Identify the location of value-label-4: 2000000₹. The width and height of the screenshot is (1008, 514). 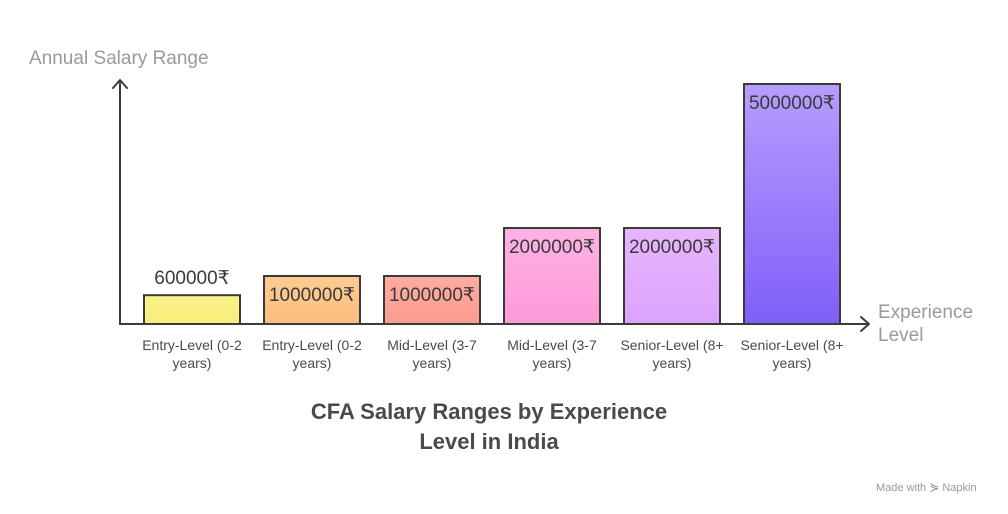
(552, 247).